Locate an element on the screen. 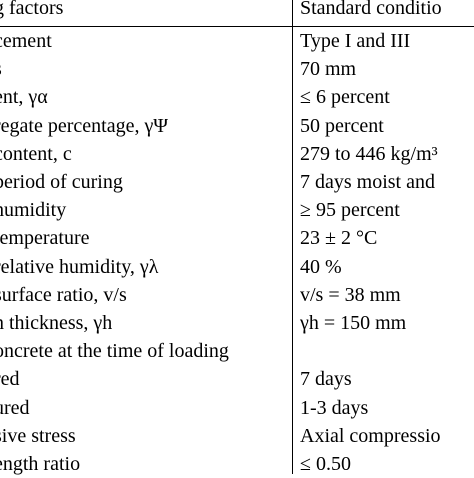 This screenshot has width=474, height=478. table-row: s 70 mm is located at coordinates (237, 69).